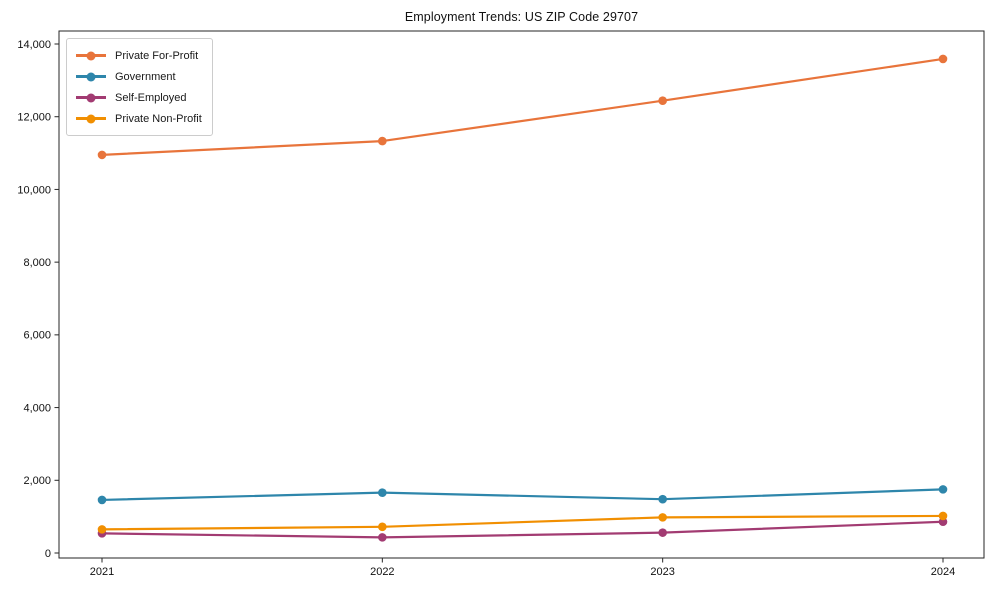 This screenshot has width=1000, height=600. Describe the element at coordinates (37, 263) in the screenshot. I see `y-tick-label: 8,000` at that location.